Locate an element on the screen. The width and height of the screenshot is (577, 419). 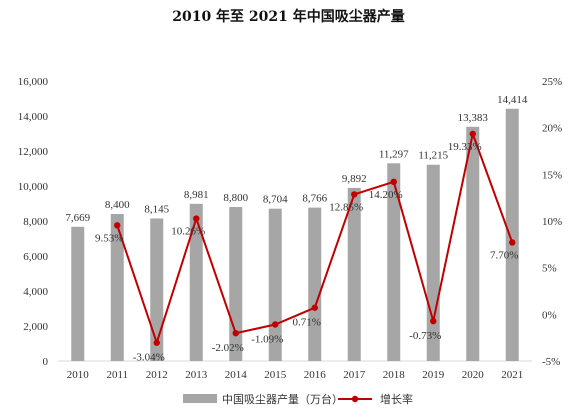
bar-data-label: 8,981 is located at coordinates (196, 195).